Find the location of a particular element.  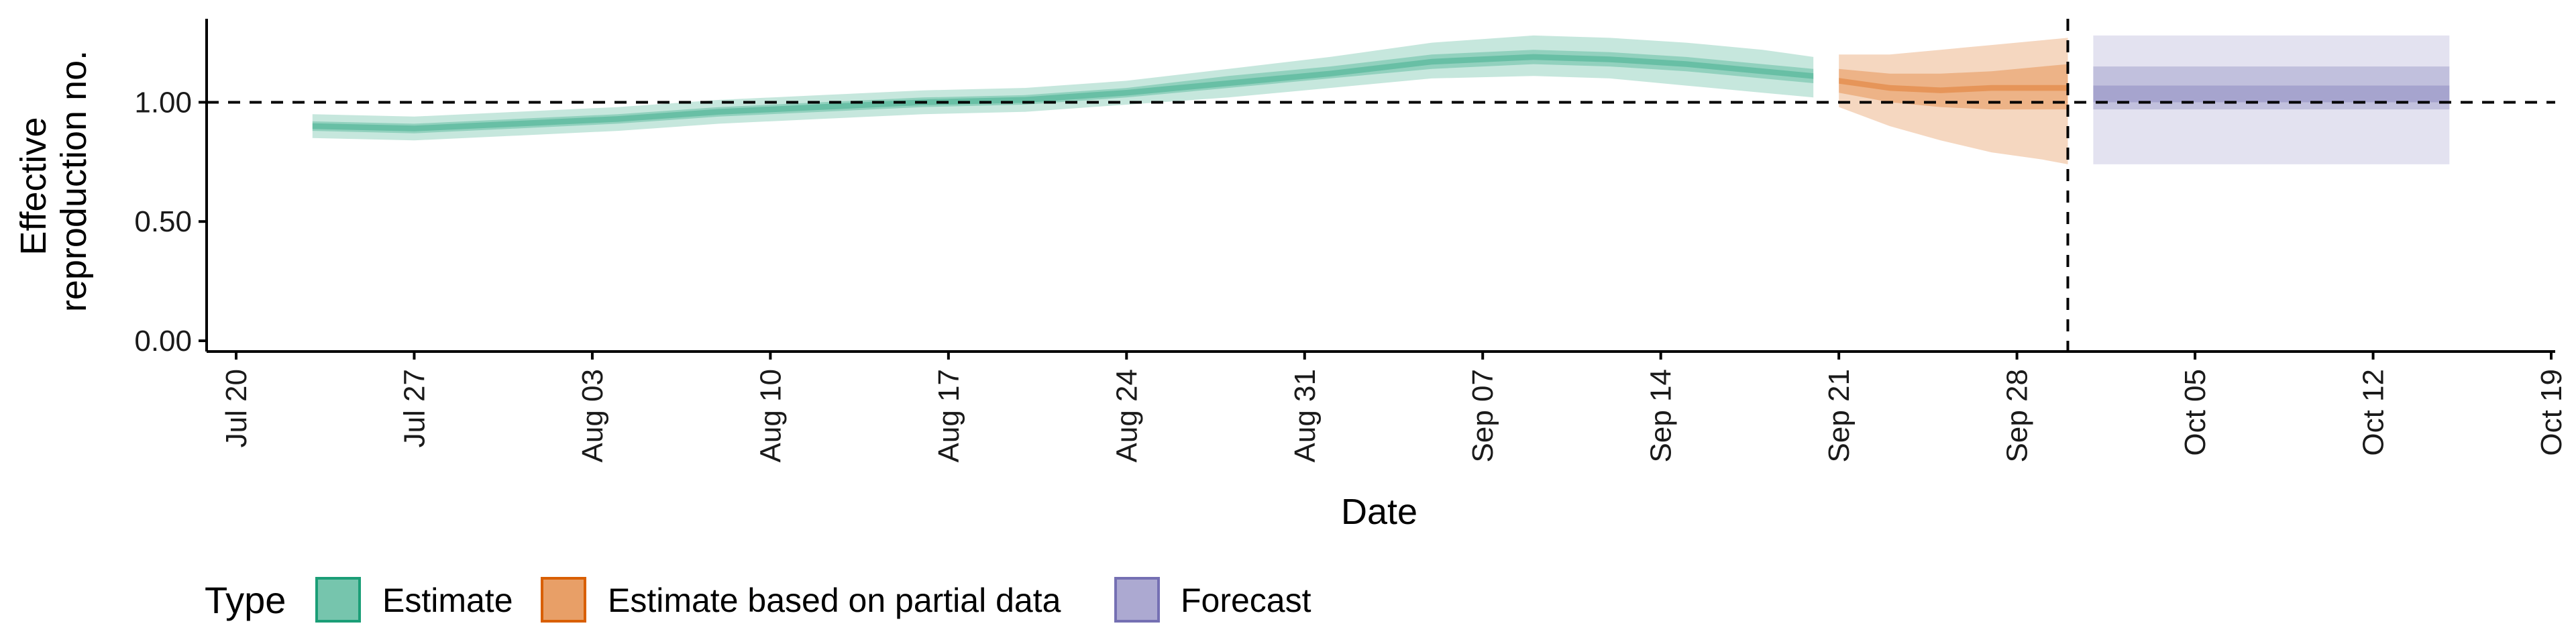

legend-item-forecast: Forecast is located at coordinates (1212, 600).